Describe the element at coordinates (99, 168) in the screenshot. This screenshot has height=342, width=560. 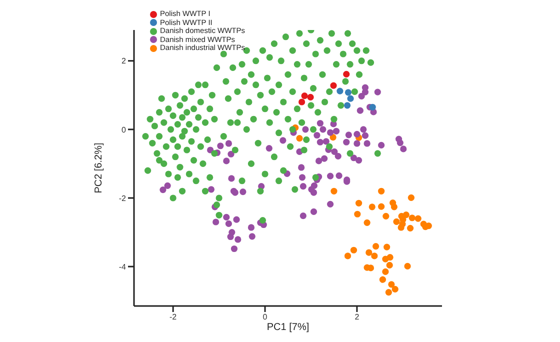
I see `y-axis-title: PC2 [6.2%]` at that location.